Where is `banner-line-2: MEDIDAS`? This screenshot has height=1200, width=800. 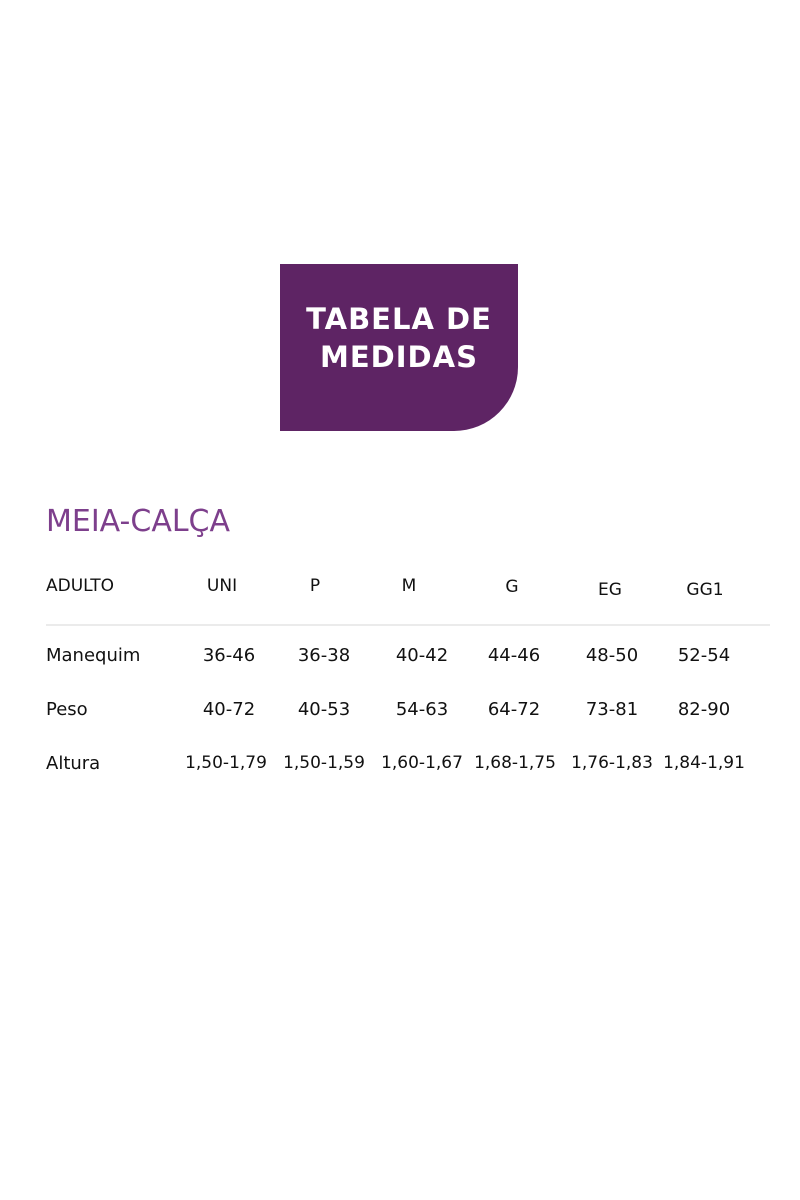
banner-line-2: MEDIDAS is located at coordinates (399, 356).